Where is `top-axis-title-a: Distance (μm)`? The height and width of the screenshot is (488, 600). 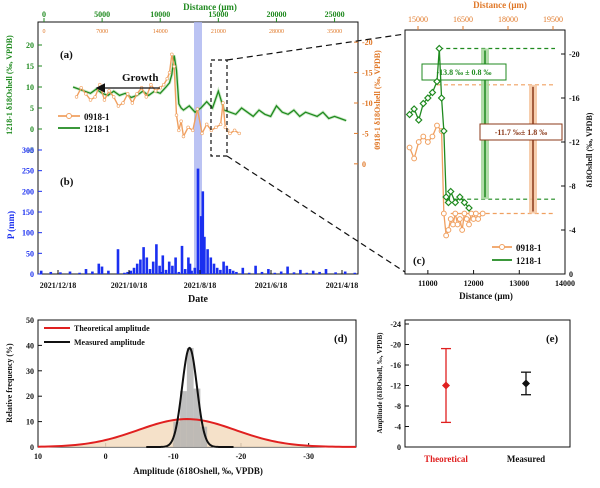 top-axis-title-a: Distance (μm) is located at coordinates (210, 7).